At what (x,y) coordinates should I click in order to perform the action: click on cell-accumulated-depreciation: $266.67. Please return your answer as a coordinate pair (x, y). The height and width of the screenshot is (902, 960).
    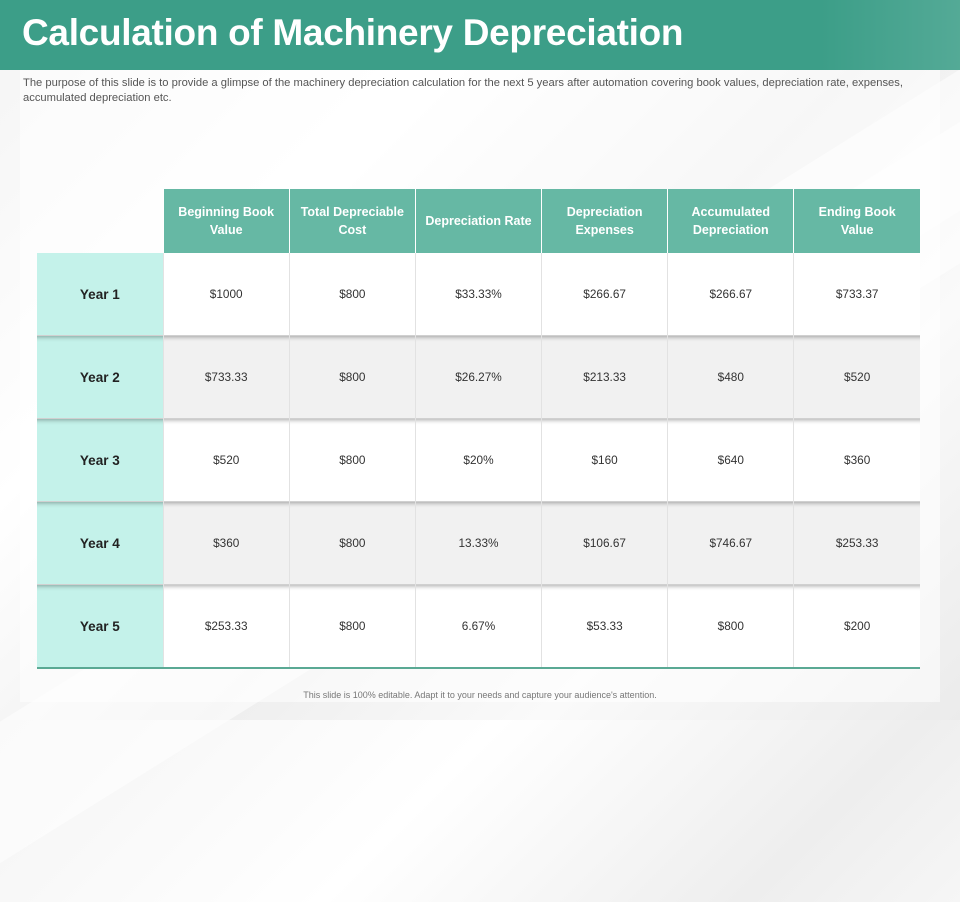
    Looking at the image, I should click on (730, 294).